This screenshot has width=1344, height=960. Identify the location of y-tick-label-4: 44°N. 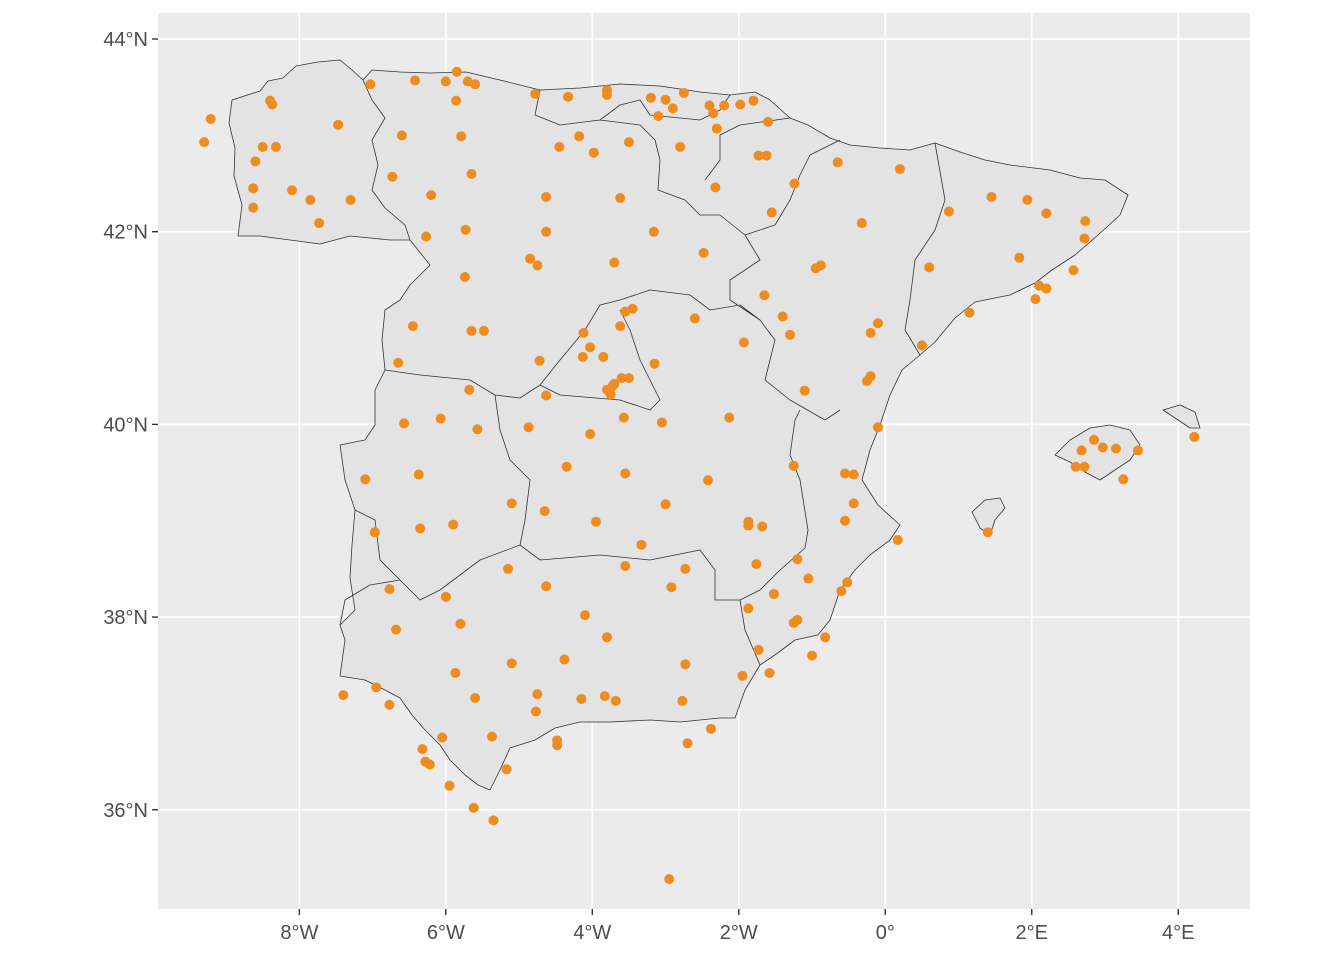
(125, 40).